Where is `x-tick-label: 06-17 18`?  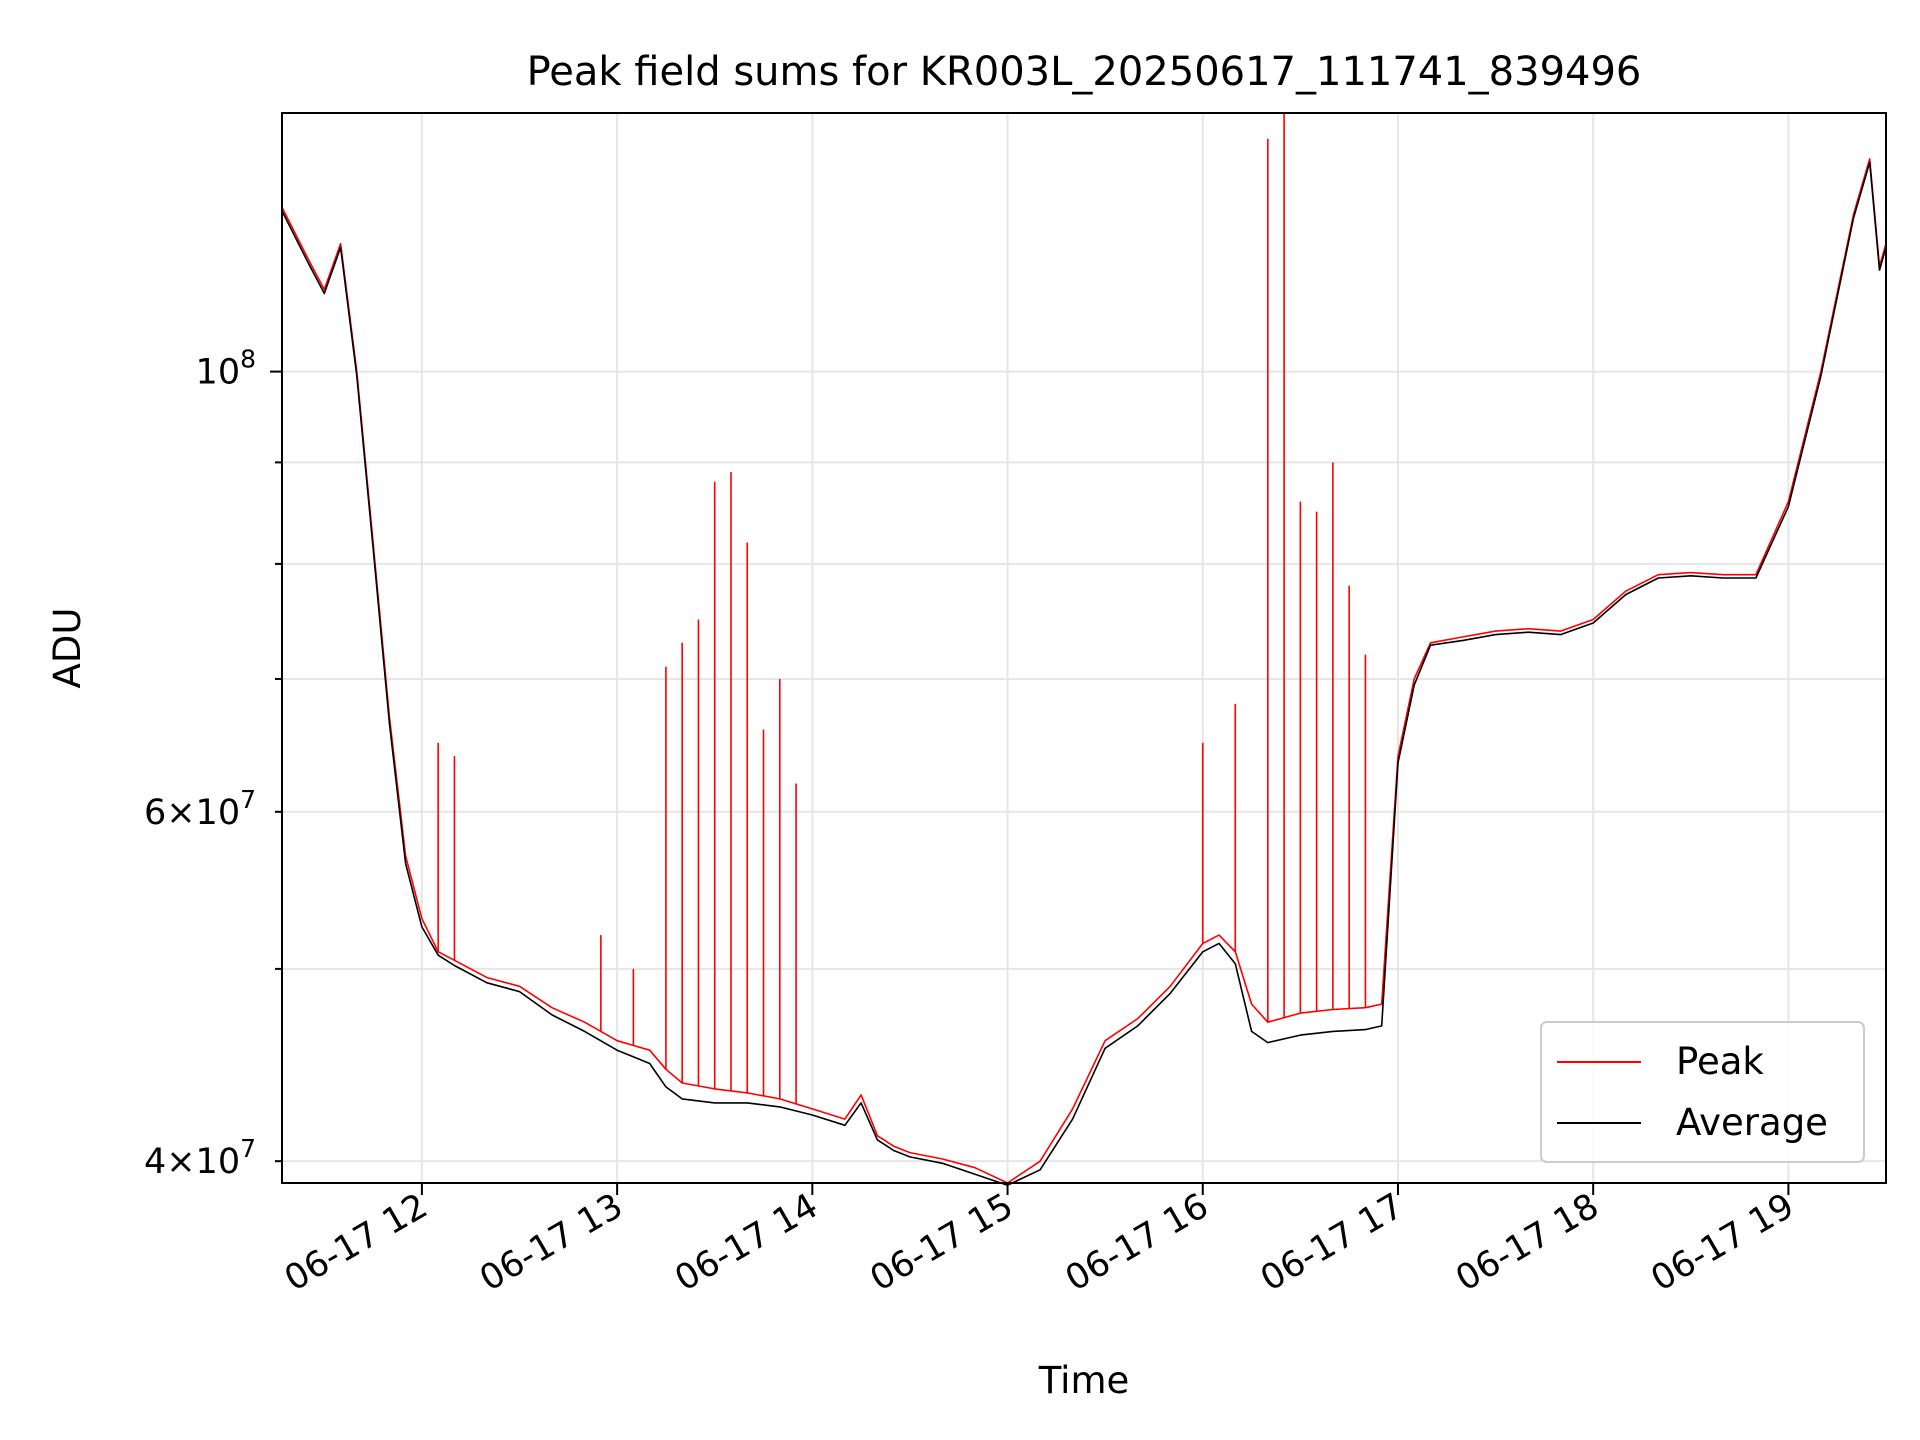
x-tick-label: 06-17 18 is located at coordinates (1527, 1242).